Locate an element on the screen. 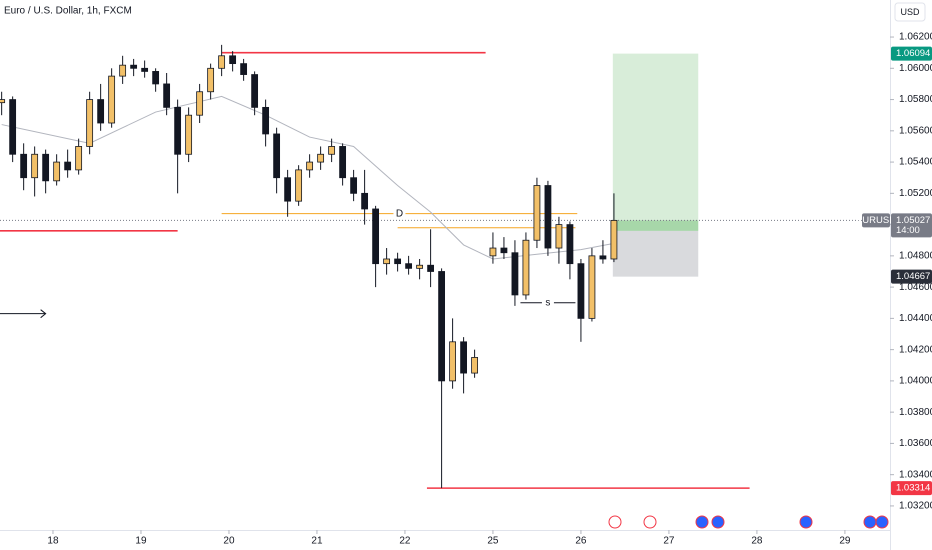 The width and height of the screenshot is (932, 550). currency-label: USD is located at coordinates (910, 12).